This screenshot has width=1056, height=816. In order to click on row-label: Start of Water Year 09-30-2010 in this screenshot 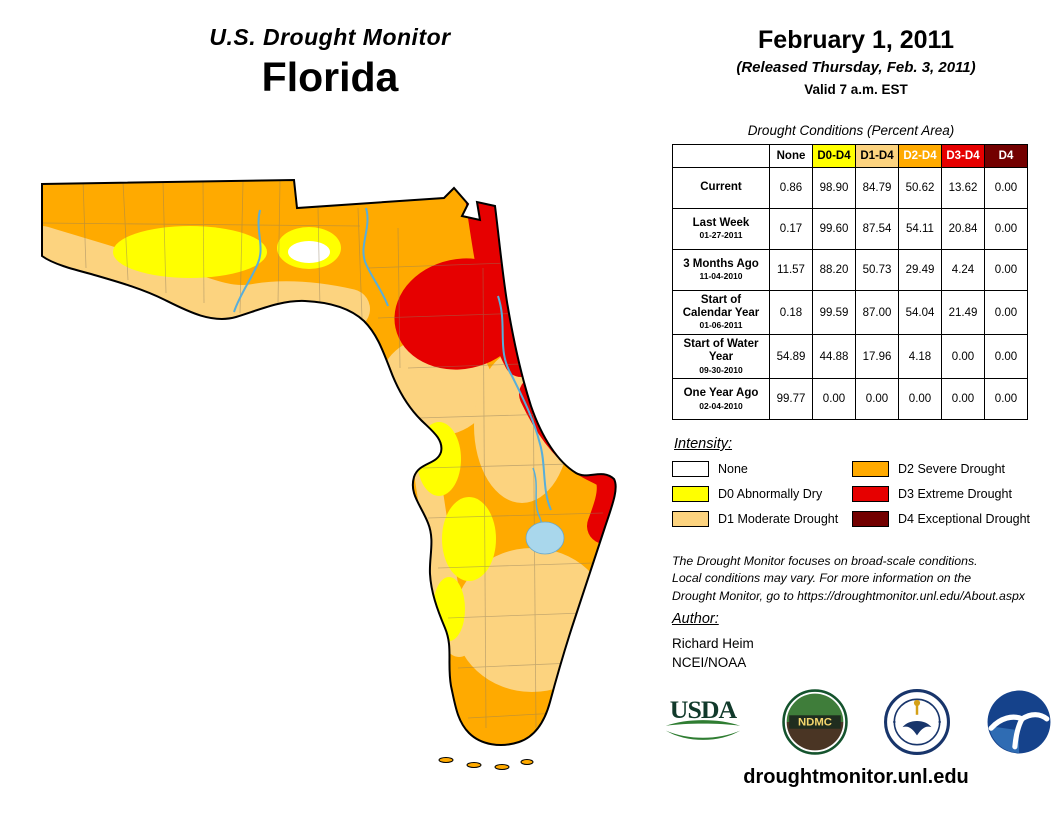, I will do `click(721, 357)`.